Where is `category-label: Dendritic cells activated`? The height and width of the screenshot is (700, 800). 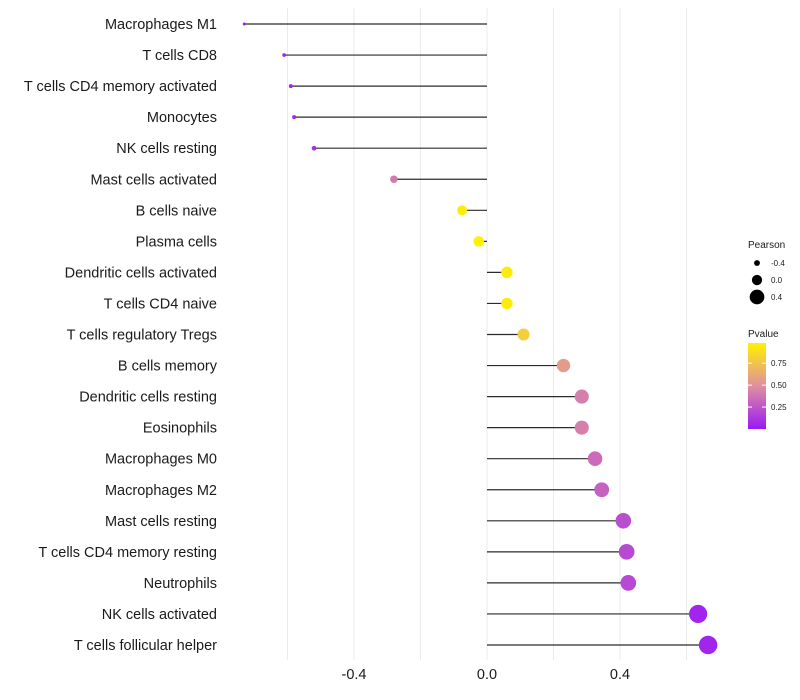
category-label: Dendritic cells activated is located at coordinates (141, 273).